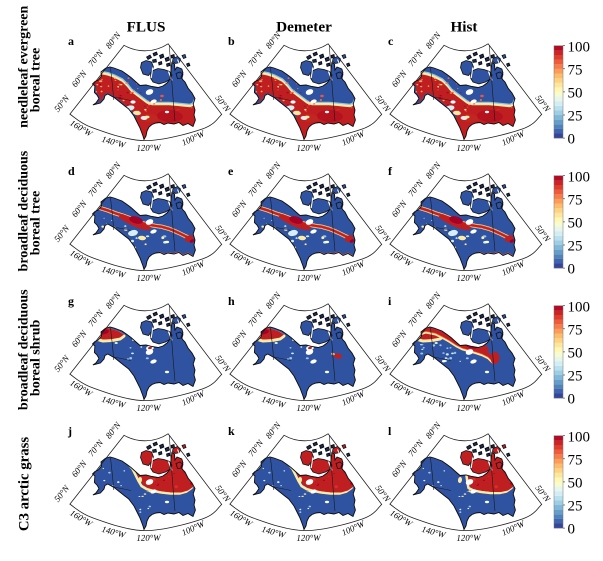 Image resolution: width=603 pixels, height=561 pixels. What do you see at coordinates (231, 301) in the screenshot?
I see `svg-text: h` at bounding box center [231, 301].